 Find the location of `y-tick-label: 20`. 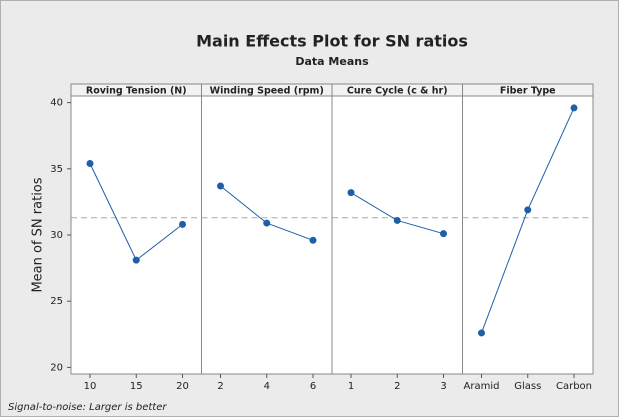

y-tick-label: 20 is located at coordinates (56, 367).